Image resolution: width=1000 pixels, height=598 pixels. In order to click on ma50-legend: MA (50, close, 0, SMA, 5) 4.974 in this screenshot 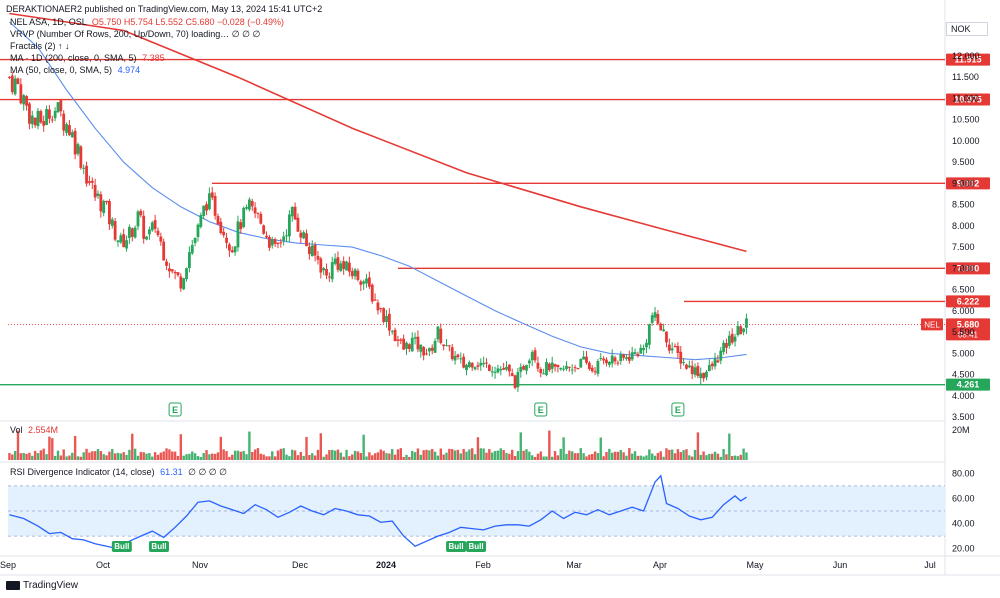, I will do `click(75, 70)`.